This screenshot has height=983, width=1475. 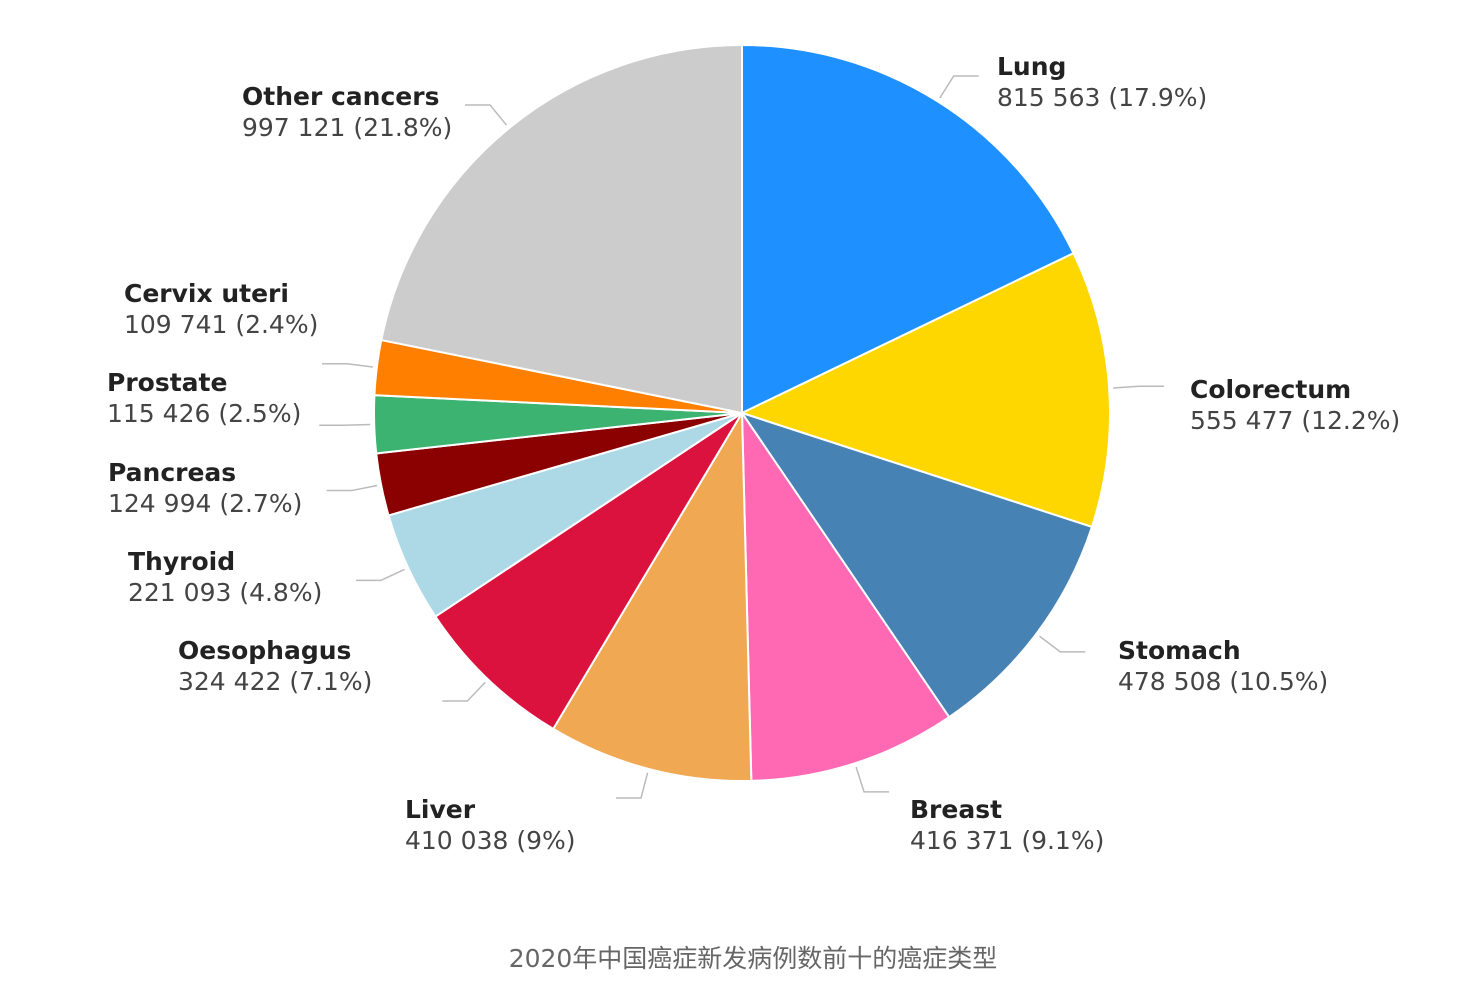 I want to click on slice-value: 815 563 (17.9%), so click(x=1102, y=97).